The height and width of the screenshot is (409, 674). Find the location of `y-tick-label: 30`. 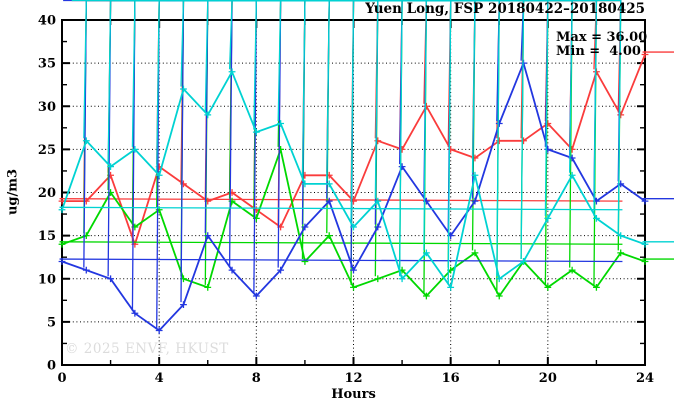

y-tick-label: 30 is located at coordinates (47, 107).